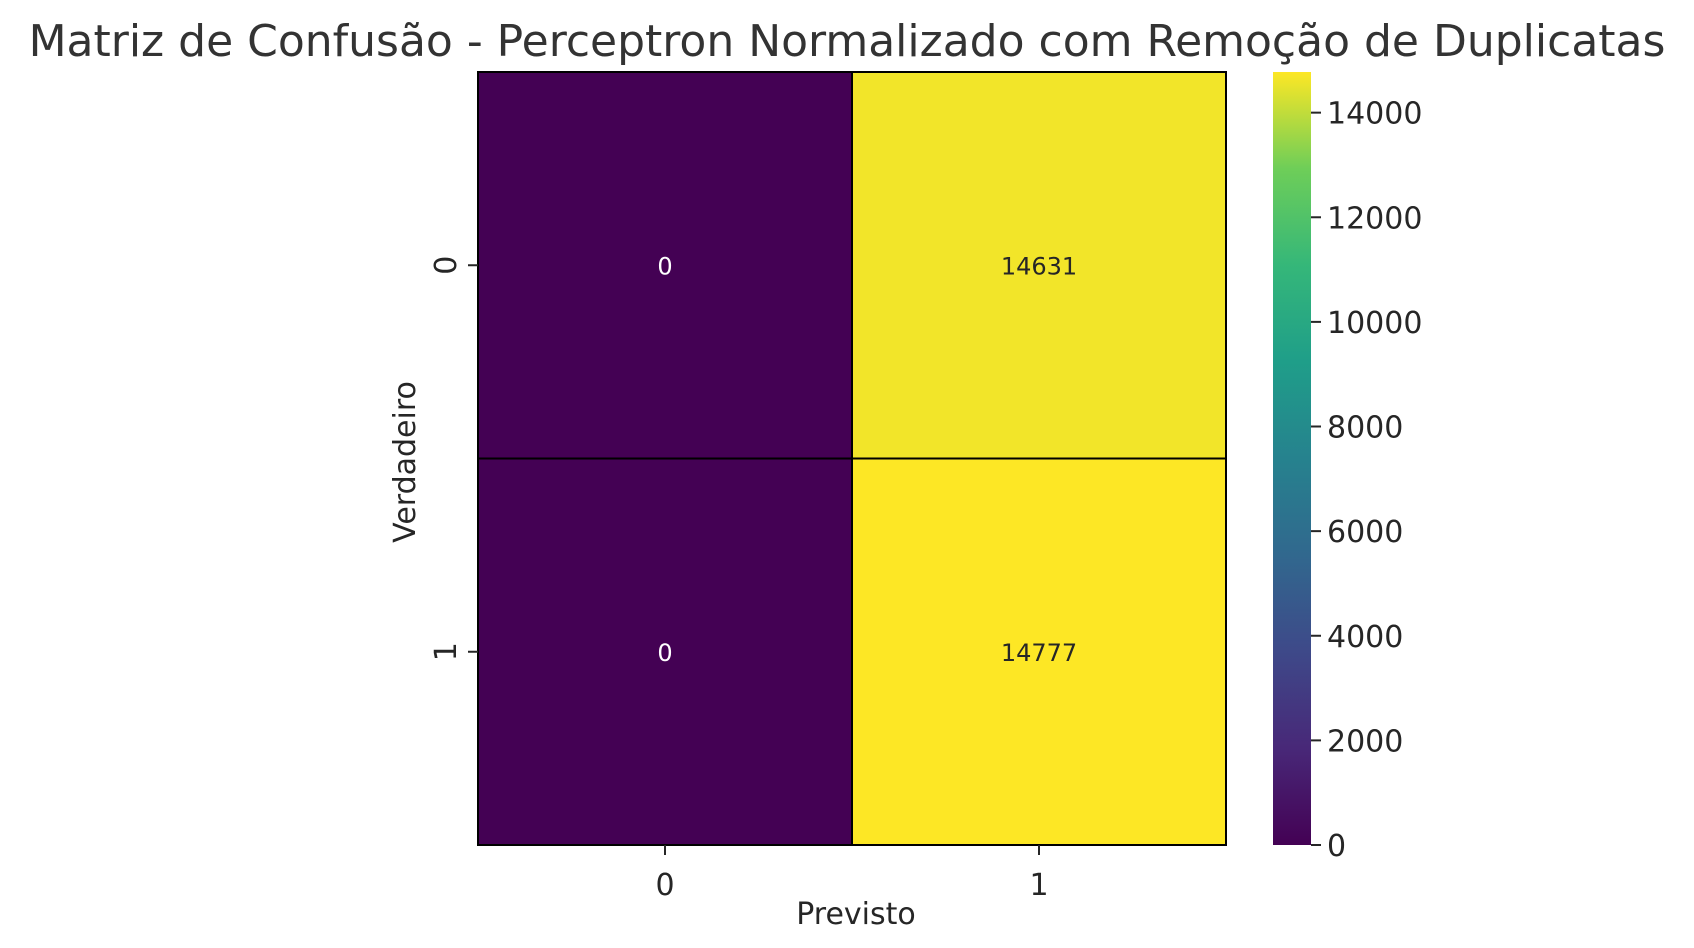 This screenshot has width=1694, height=948. What do you see at coordinates (1365, 637) in the screenshot?
I see `colorbar-tick-label-2: 4000` at bounding box center [1365, 637].